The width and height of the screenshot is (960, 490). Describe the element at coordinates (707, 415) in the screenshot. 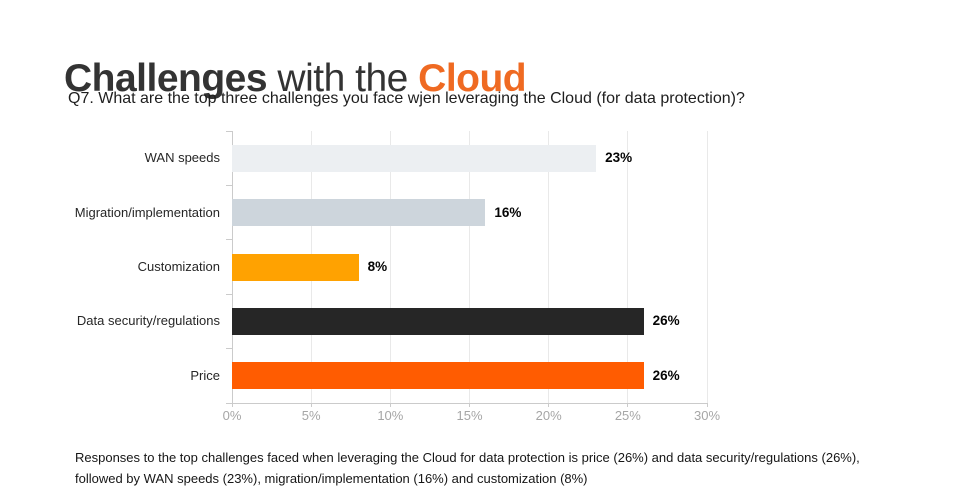

I see `x-tick-label: 30%` at that location.